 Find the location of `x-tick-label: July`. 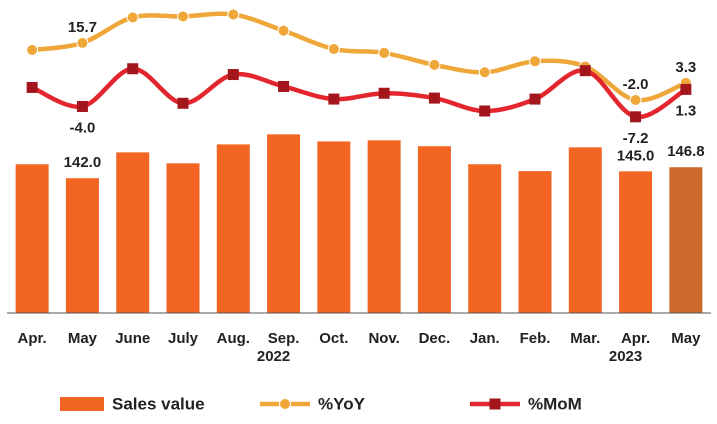

x-tick-label: July is located at coordinates (183, 338).